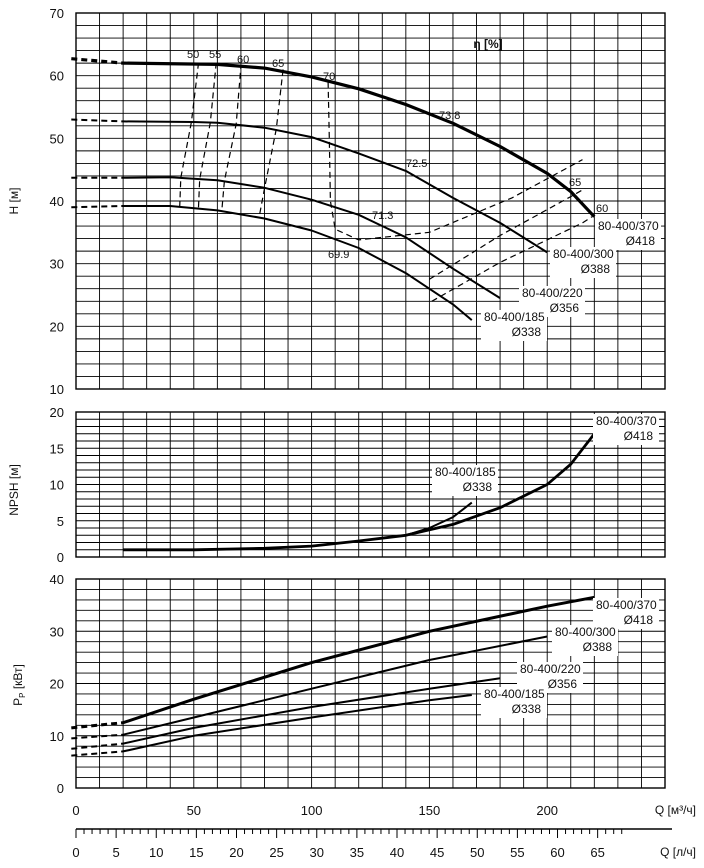 Image resolution: width=704 pixels, height=868 pixels. I want to click on flow-lph-axis: 0 5 10 15 20 25 30 35 40 45 50 55 60 65 Q [л/ч], so click(384, 844).